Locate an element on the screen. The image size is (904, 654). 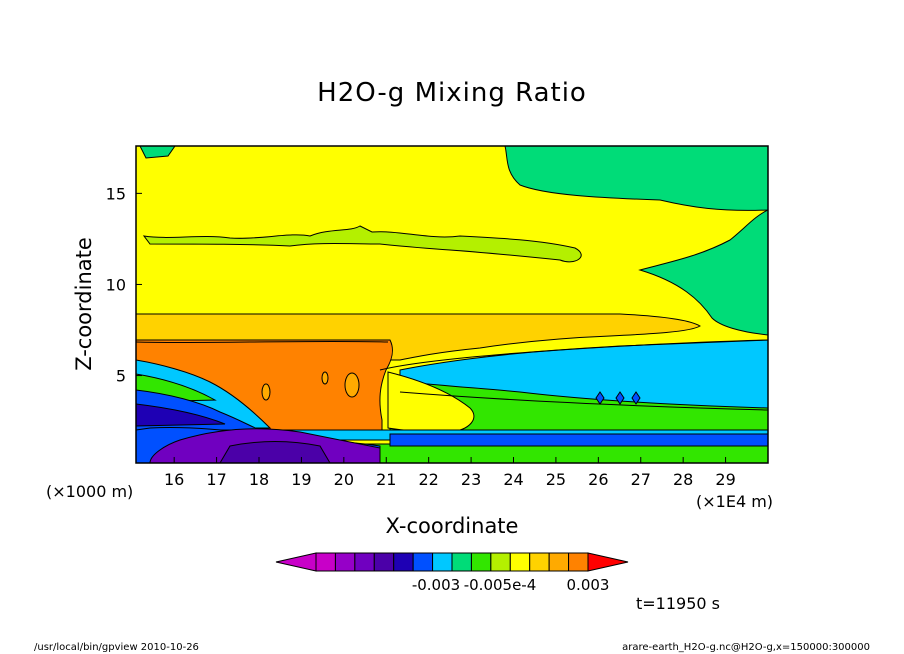
colorbar-tick-label: -0.005e-4 is located at coordinates (500, 585).